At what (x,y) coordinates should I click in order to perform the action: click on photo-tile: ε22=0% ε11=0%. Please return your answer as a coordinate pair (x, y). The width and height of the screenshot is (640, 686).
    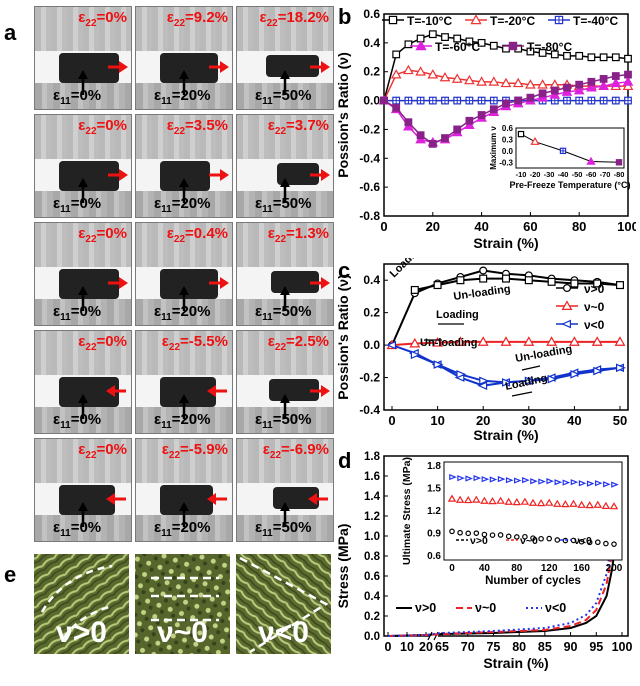
    Looking at the image, I should click on (83, 382).